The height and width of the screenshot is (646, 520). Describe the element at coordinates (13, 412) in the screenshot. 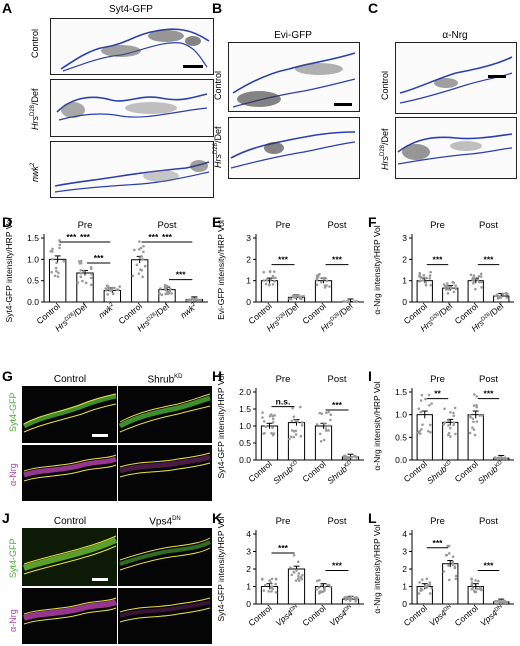

I see `panel-g-row-syt4: Syt4-GFP` at that location.